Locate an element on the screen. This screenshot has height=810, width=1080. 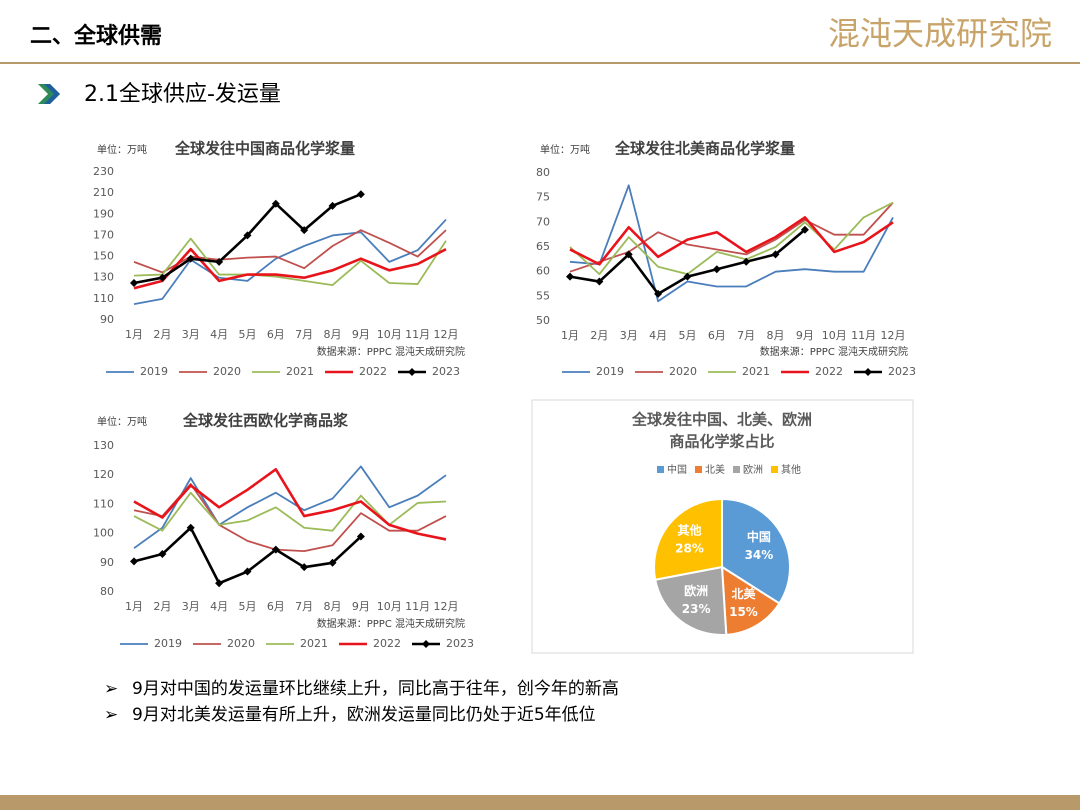
y-tick-label: 55 is located at coordinates (543, 295).